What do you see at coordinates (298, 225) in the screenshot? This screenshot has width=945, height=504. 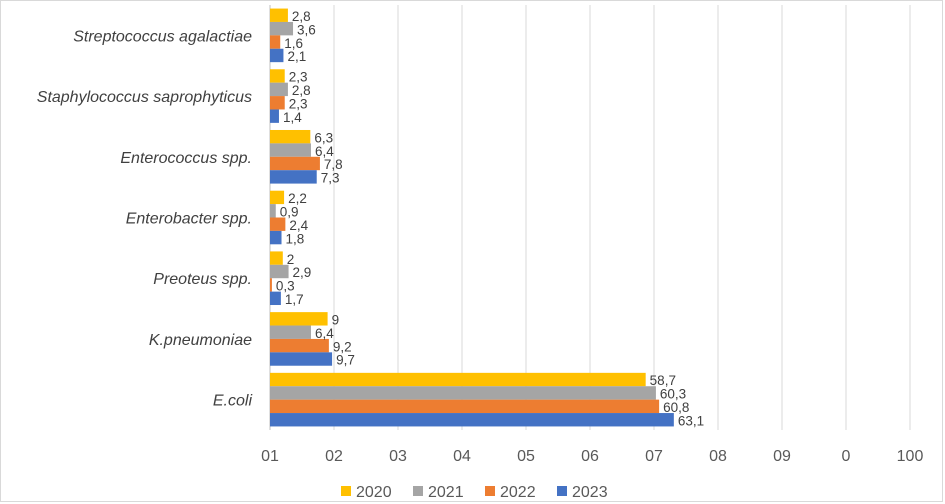 I see `data-label: 2,4` at bounding box center [298, 225].